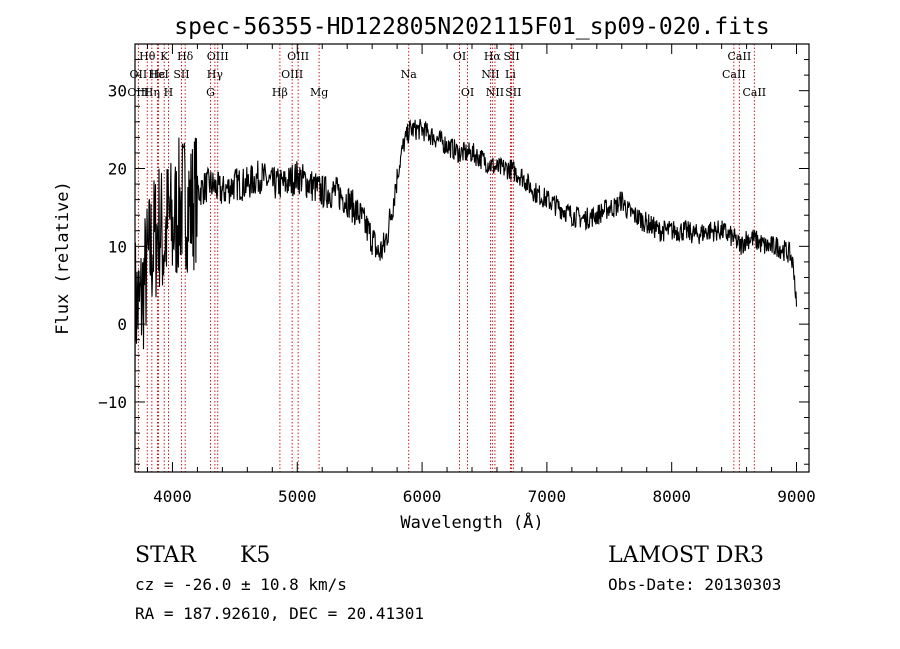  Describe the element at coordinates (147, 56) in the screenshot. I see `line-label: Hθ` at that location.